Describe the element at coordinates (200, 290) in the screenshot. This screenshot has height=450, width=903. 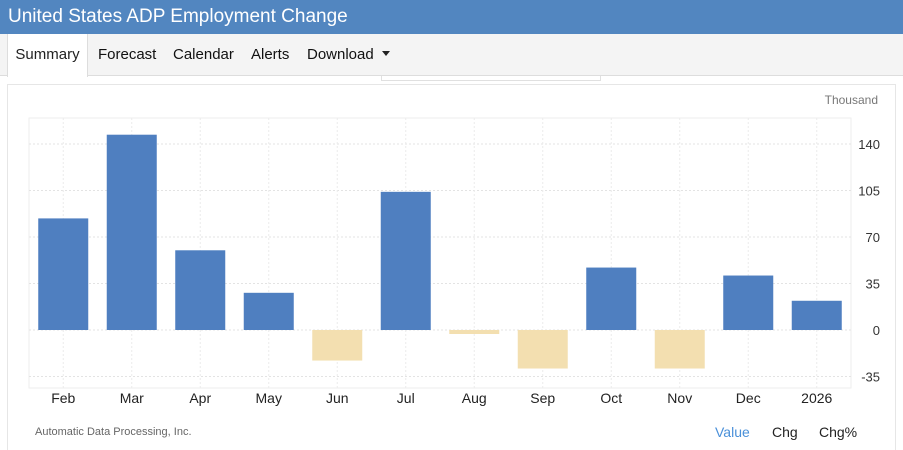
I see `bar-apr` at that location.